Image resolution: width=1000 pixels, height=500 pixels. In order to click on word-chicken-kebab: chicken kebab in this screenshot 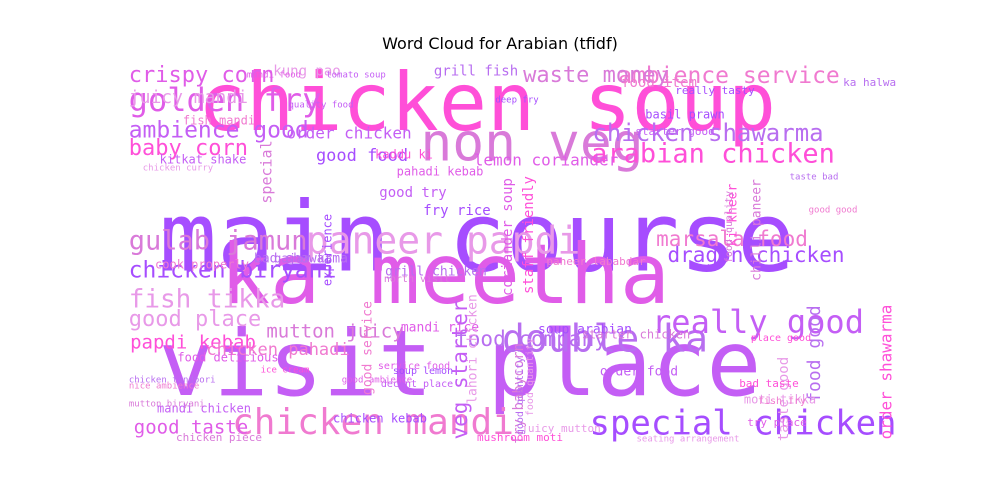, I will do `click(380, 419)`.